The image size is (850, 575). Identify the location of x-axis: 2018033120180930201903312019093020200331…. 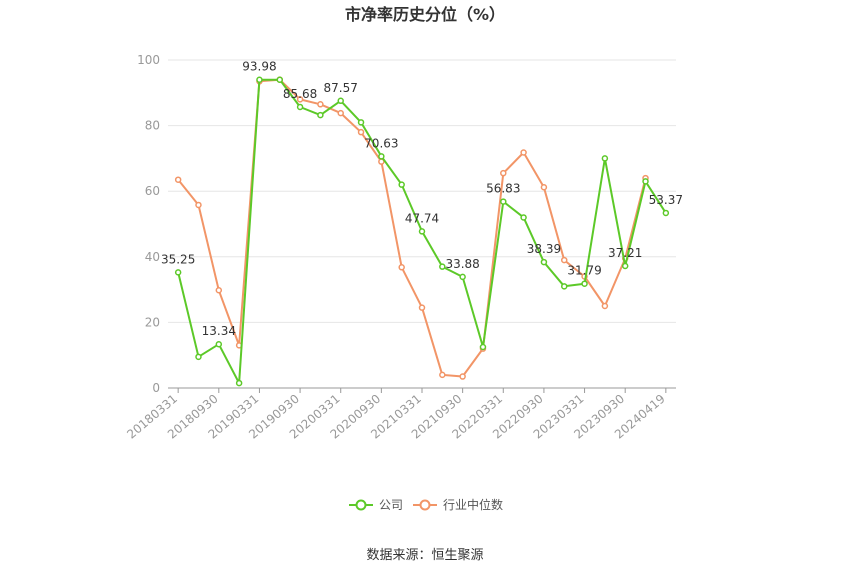
(400, 414).